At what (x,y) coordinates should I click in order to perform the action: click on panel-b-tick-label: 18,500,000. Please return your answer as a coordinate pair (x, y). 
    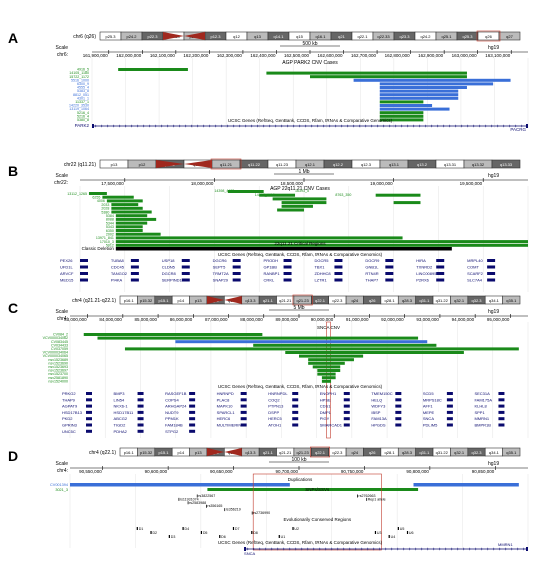
    Looking at the image, I should click on (291, 183).